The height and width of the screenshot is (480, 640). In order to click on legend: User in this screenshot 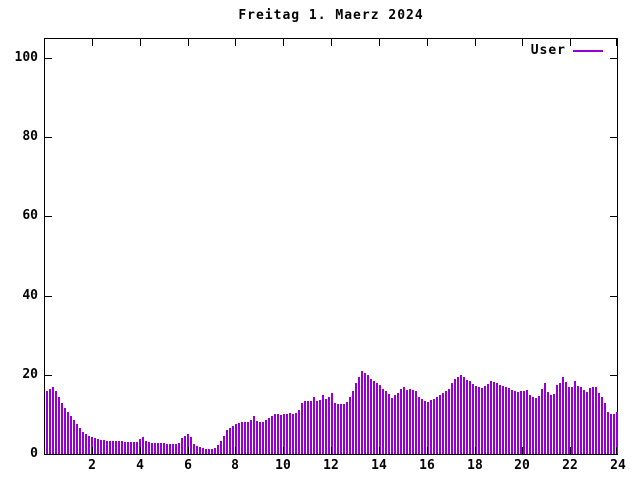, I will do `click(567, 51)`.